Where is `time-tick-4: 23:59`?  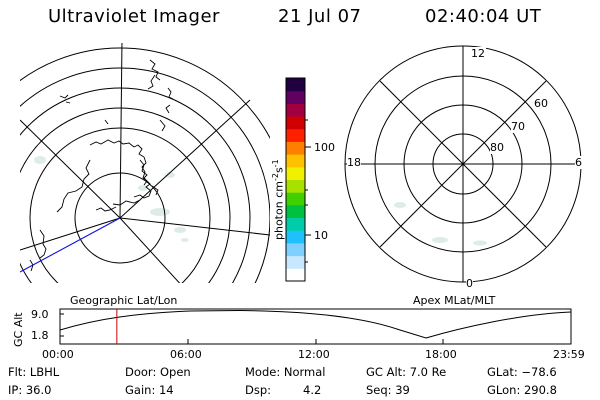
time-tick-4: 23:59 is located at coordinates (569, 354).